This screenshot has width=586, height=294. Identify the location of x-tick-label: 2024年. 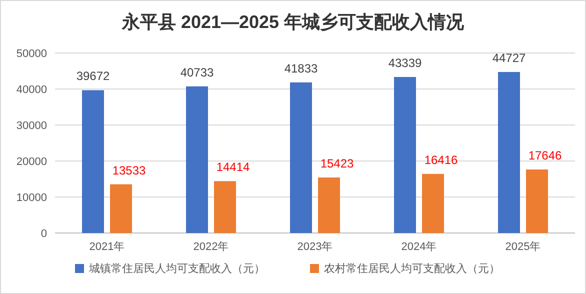
(419, 247).